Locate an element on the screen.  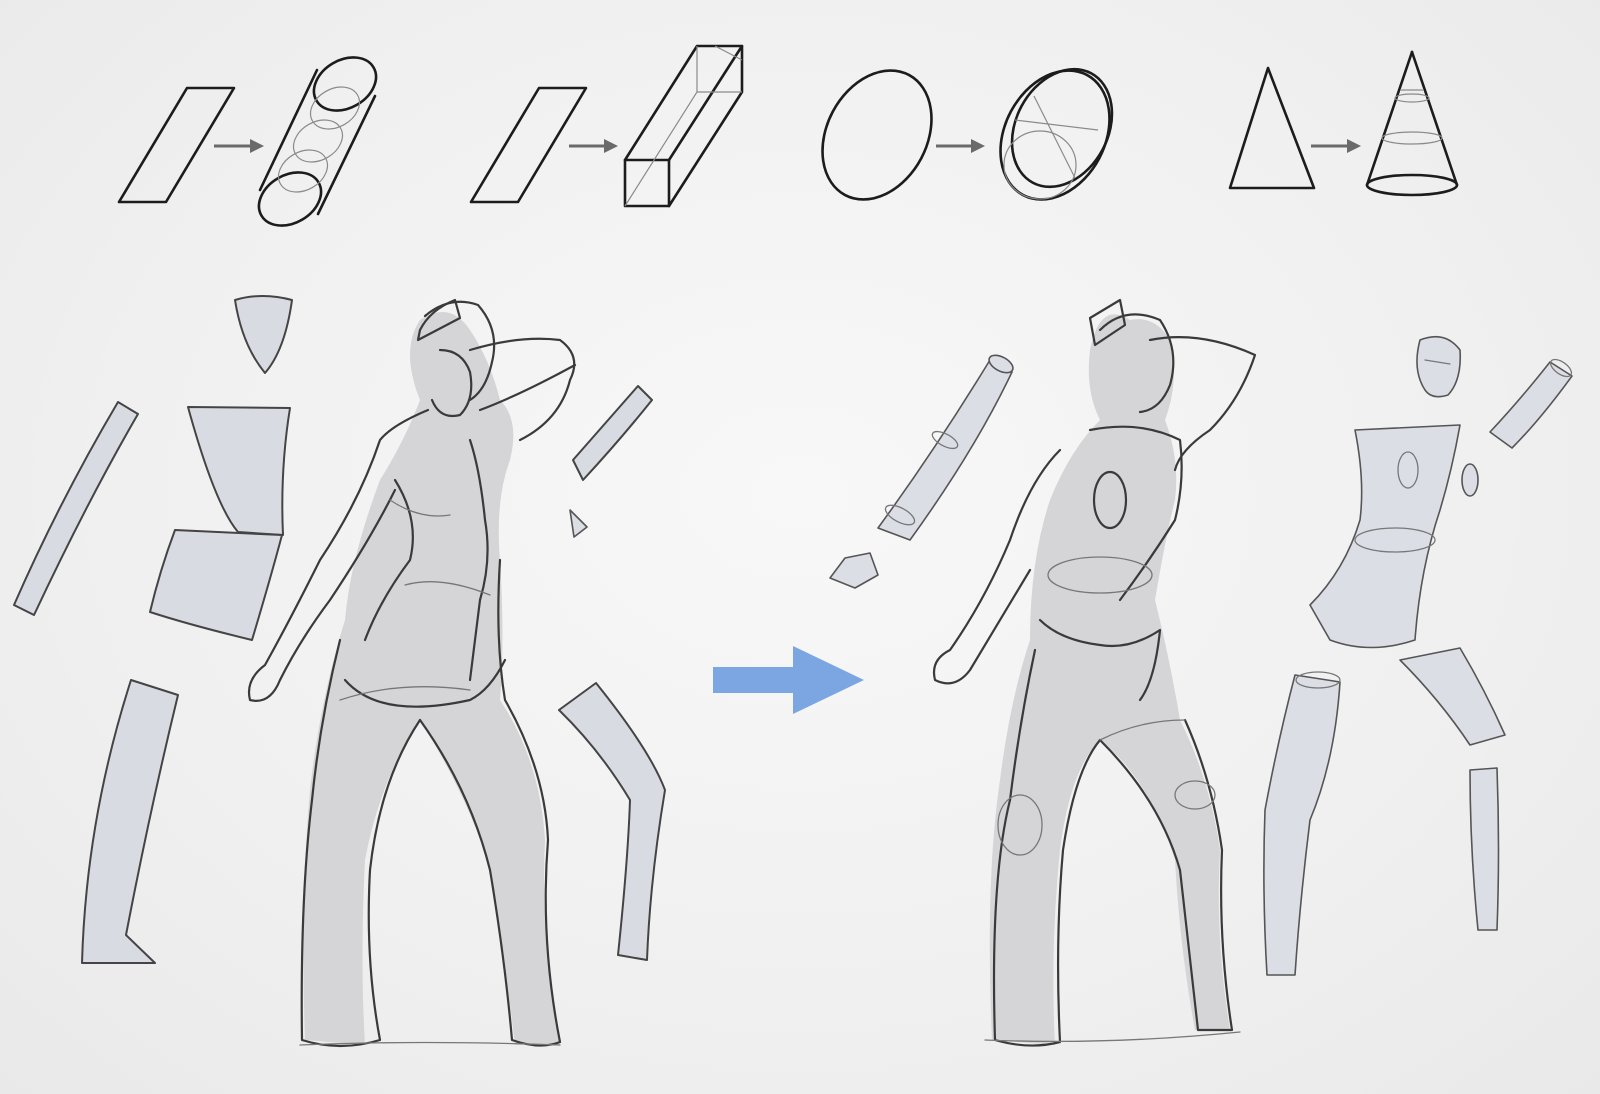
sphere-shape is located at coordinates (1056, 134).